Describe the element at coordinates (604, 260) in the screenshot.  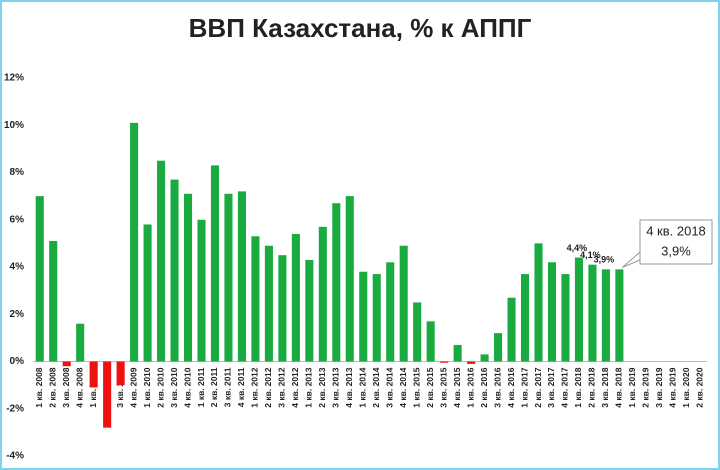
I see `value-label: 3,9%` at that location.